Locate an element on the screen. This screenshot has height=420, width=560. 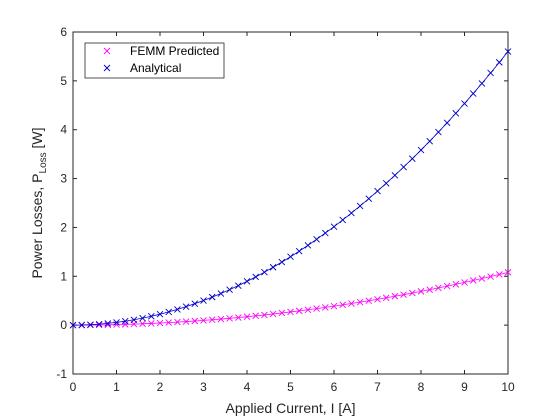
legend-box is located at coordinates (154, 60).